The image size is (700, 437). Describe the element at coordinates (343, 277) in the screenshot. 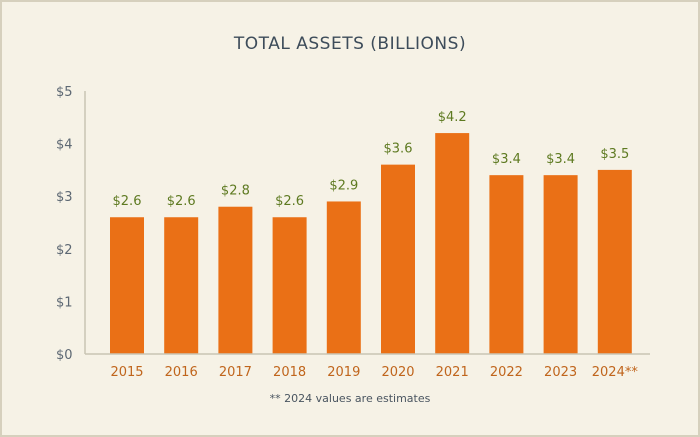

I see `bar-2019` at that location.